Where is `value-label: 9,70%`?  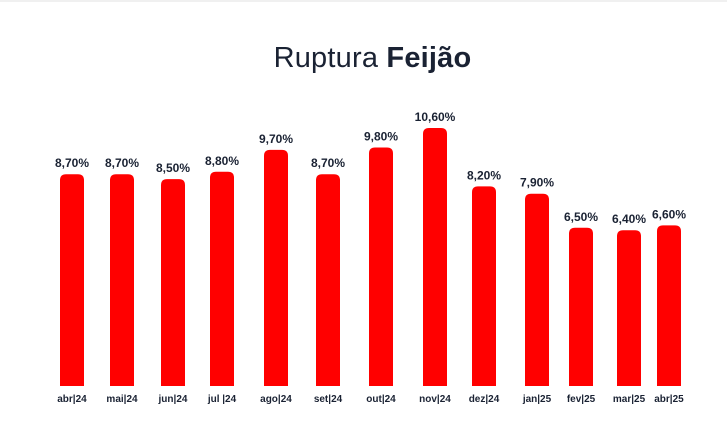 value-label: 9,70% is located at coordinates (276, 139).